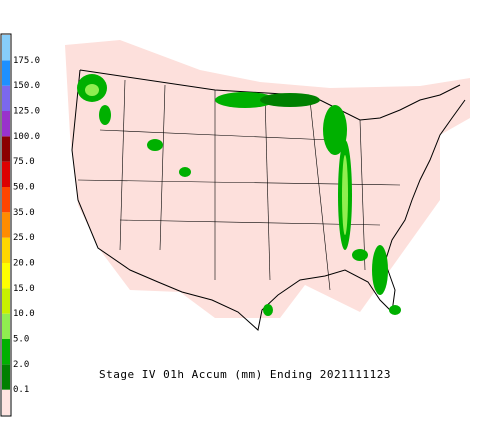  I want to click on legend-label: 75.0, so click(24, 162).